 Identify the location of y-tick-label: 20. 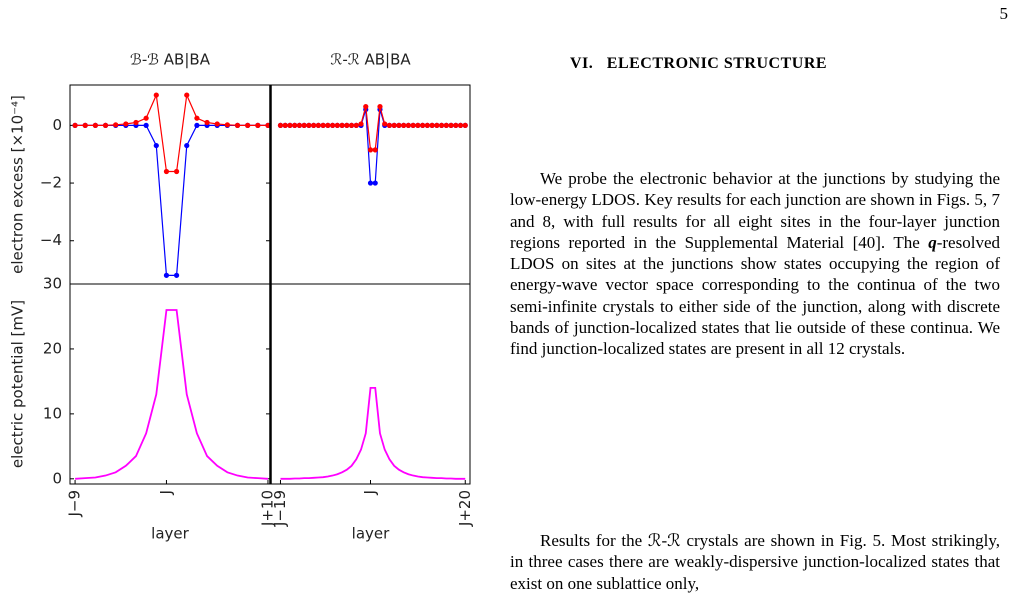
(52, 348).